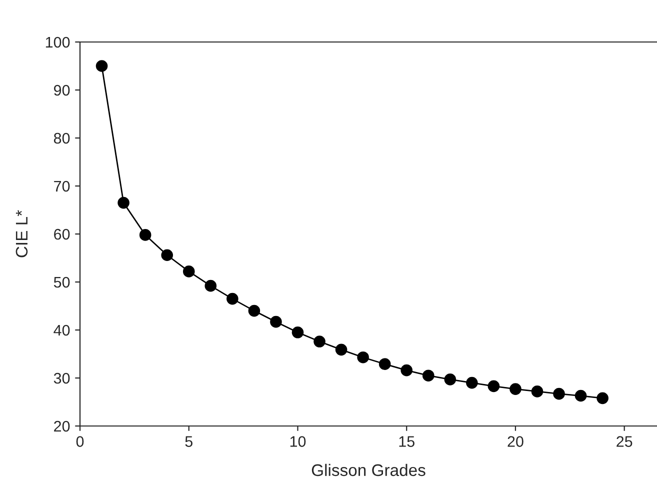 This screenshot has width=657, height=495. I want to click on y-tick-label: 80, so click(62, 138).